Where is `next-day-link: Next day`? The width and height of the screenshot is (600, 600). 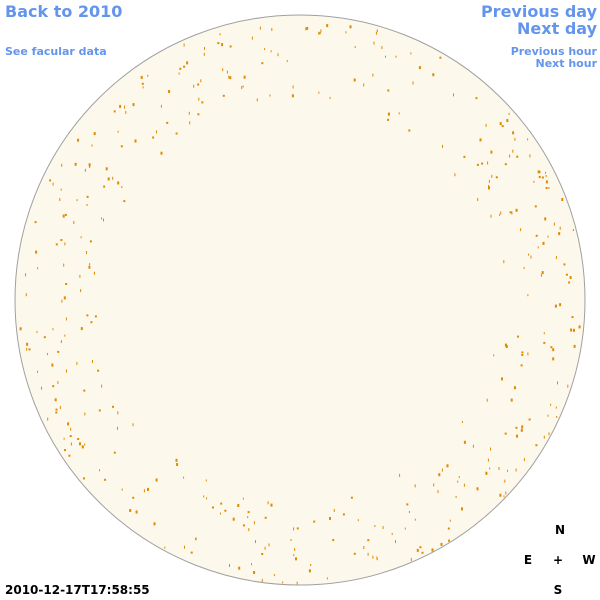
next-day-link: Next day is located at coordinates (557, 28).